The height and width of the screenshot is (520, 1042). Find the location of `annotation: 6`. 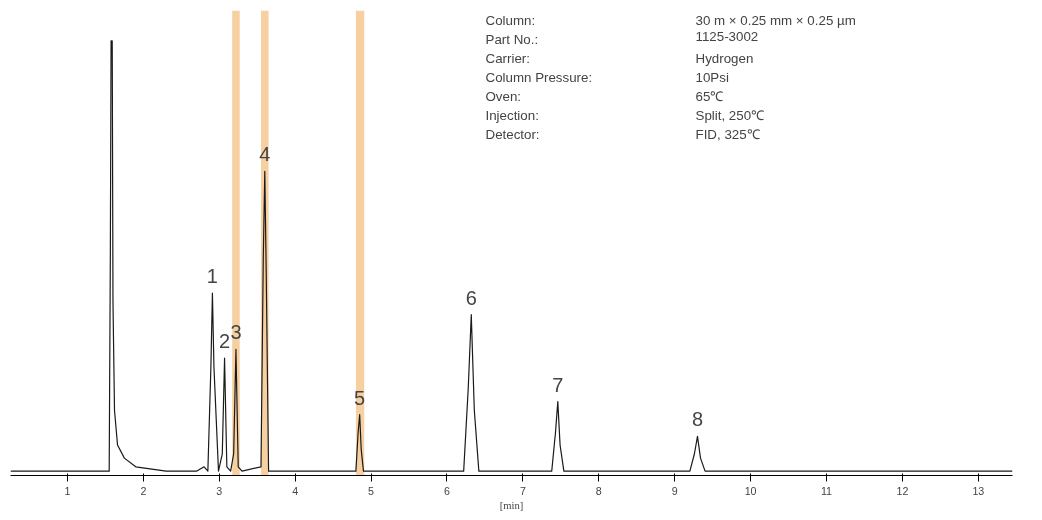

annotation: 6 is located at coordinates (471, 297).